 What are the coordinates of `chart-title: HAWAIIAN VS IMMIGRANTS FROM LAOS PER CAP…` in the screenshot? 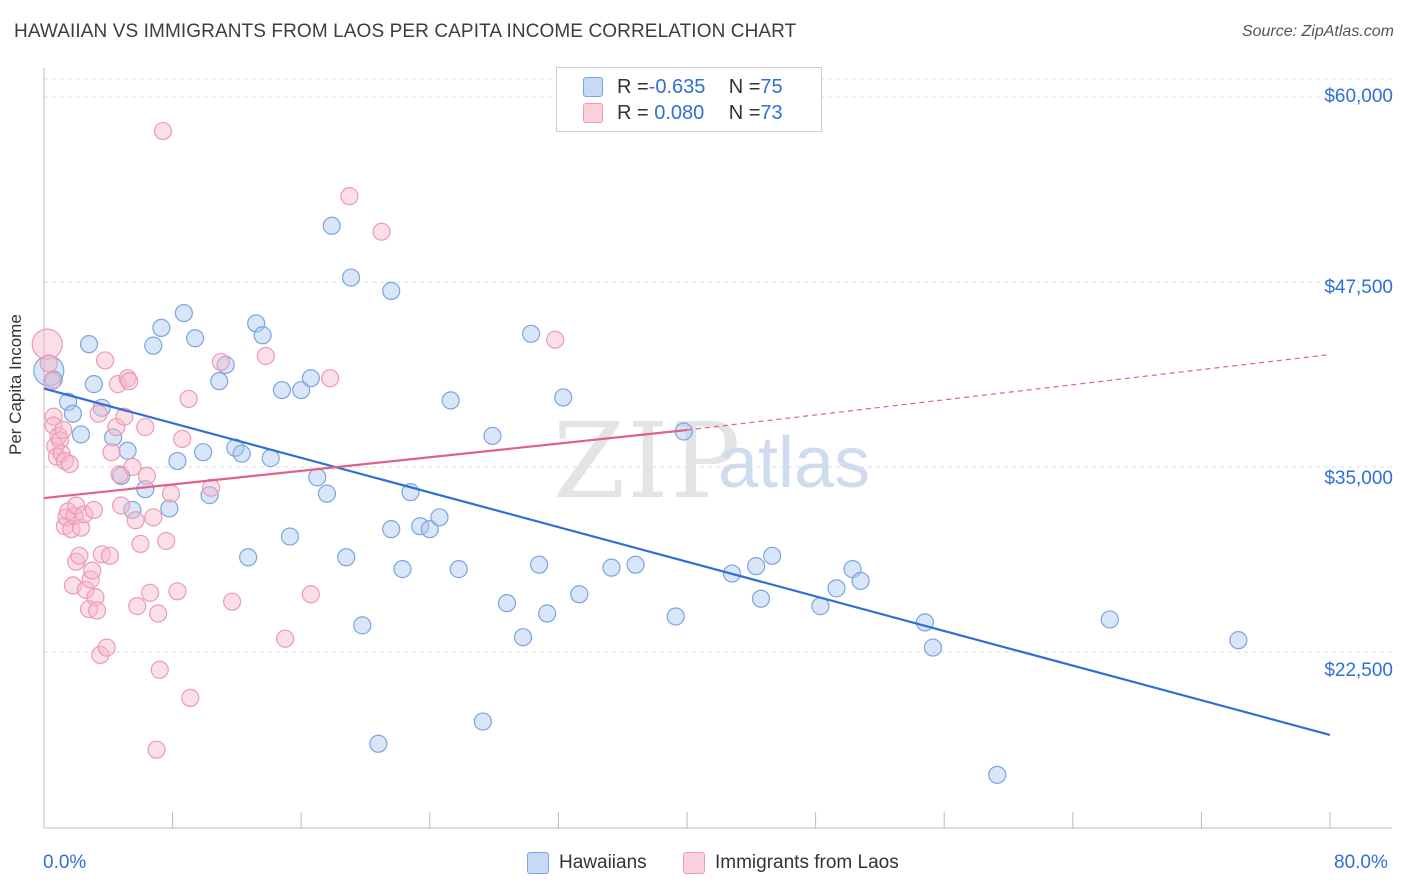 It's located at (405, 31).